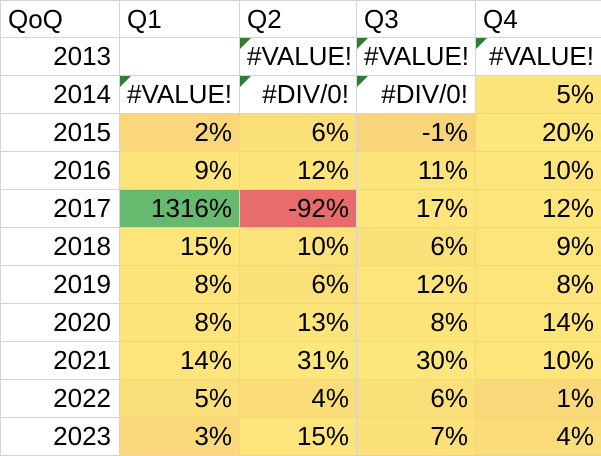 The image size is (601, 456). I want to click on value-cell-q4: 5%, so click(538, 95).